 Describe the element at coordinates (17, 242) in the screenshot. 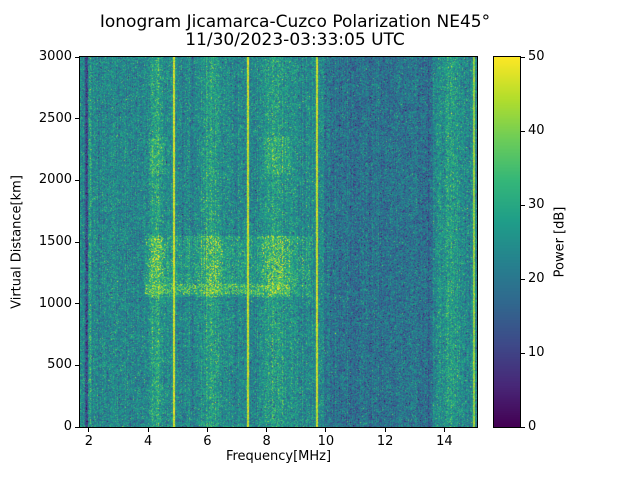

I see `y-axis-label: Virtual Distance[km]` at that location.